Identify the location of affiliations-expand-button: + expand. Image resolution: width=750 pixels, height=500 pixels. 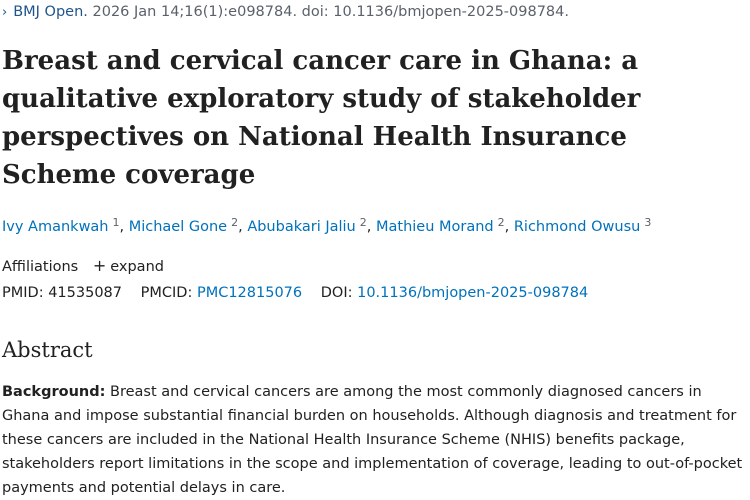
(128, 265).